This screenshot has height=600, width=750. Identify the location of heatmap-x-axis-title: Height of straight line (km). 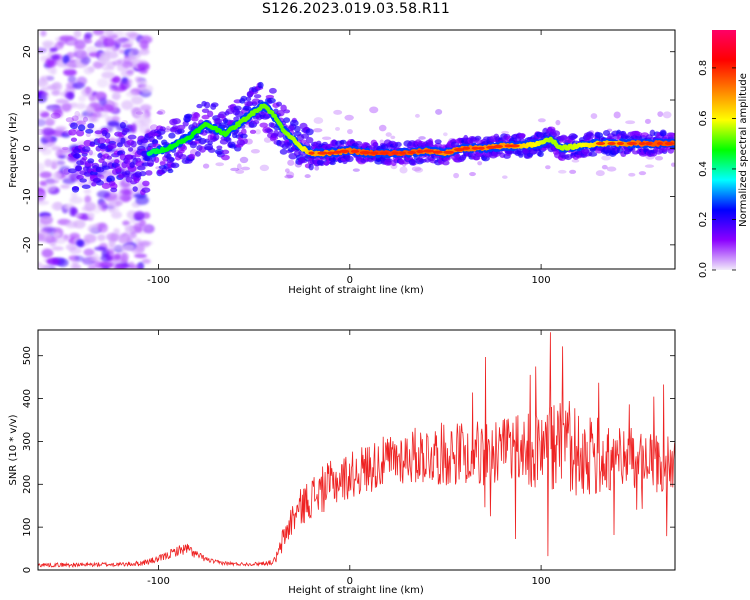
(356, 290).